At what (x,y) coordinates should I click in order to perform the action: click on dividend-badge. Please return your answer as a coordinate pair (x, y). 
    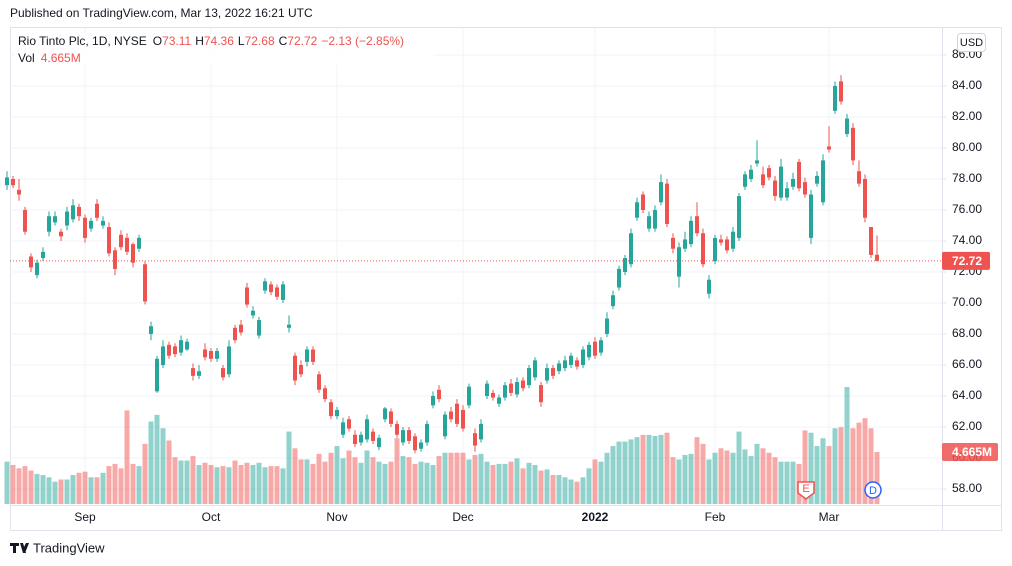
    Looking at the image, I should click on (873, 490).